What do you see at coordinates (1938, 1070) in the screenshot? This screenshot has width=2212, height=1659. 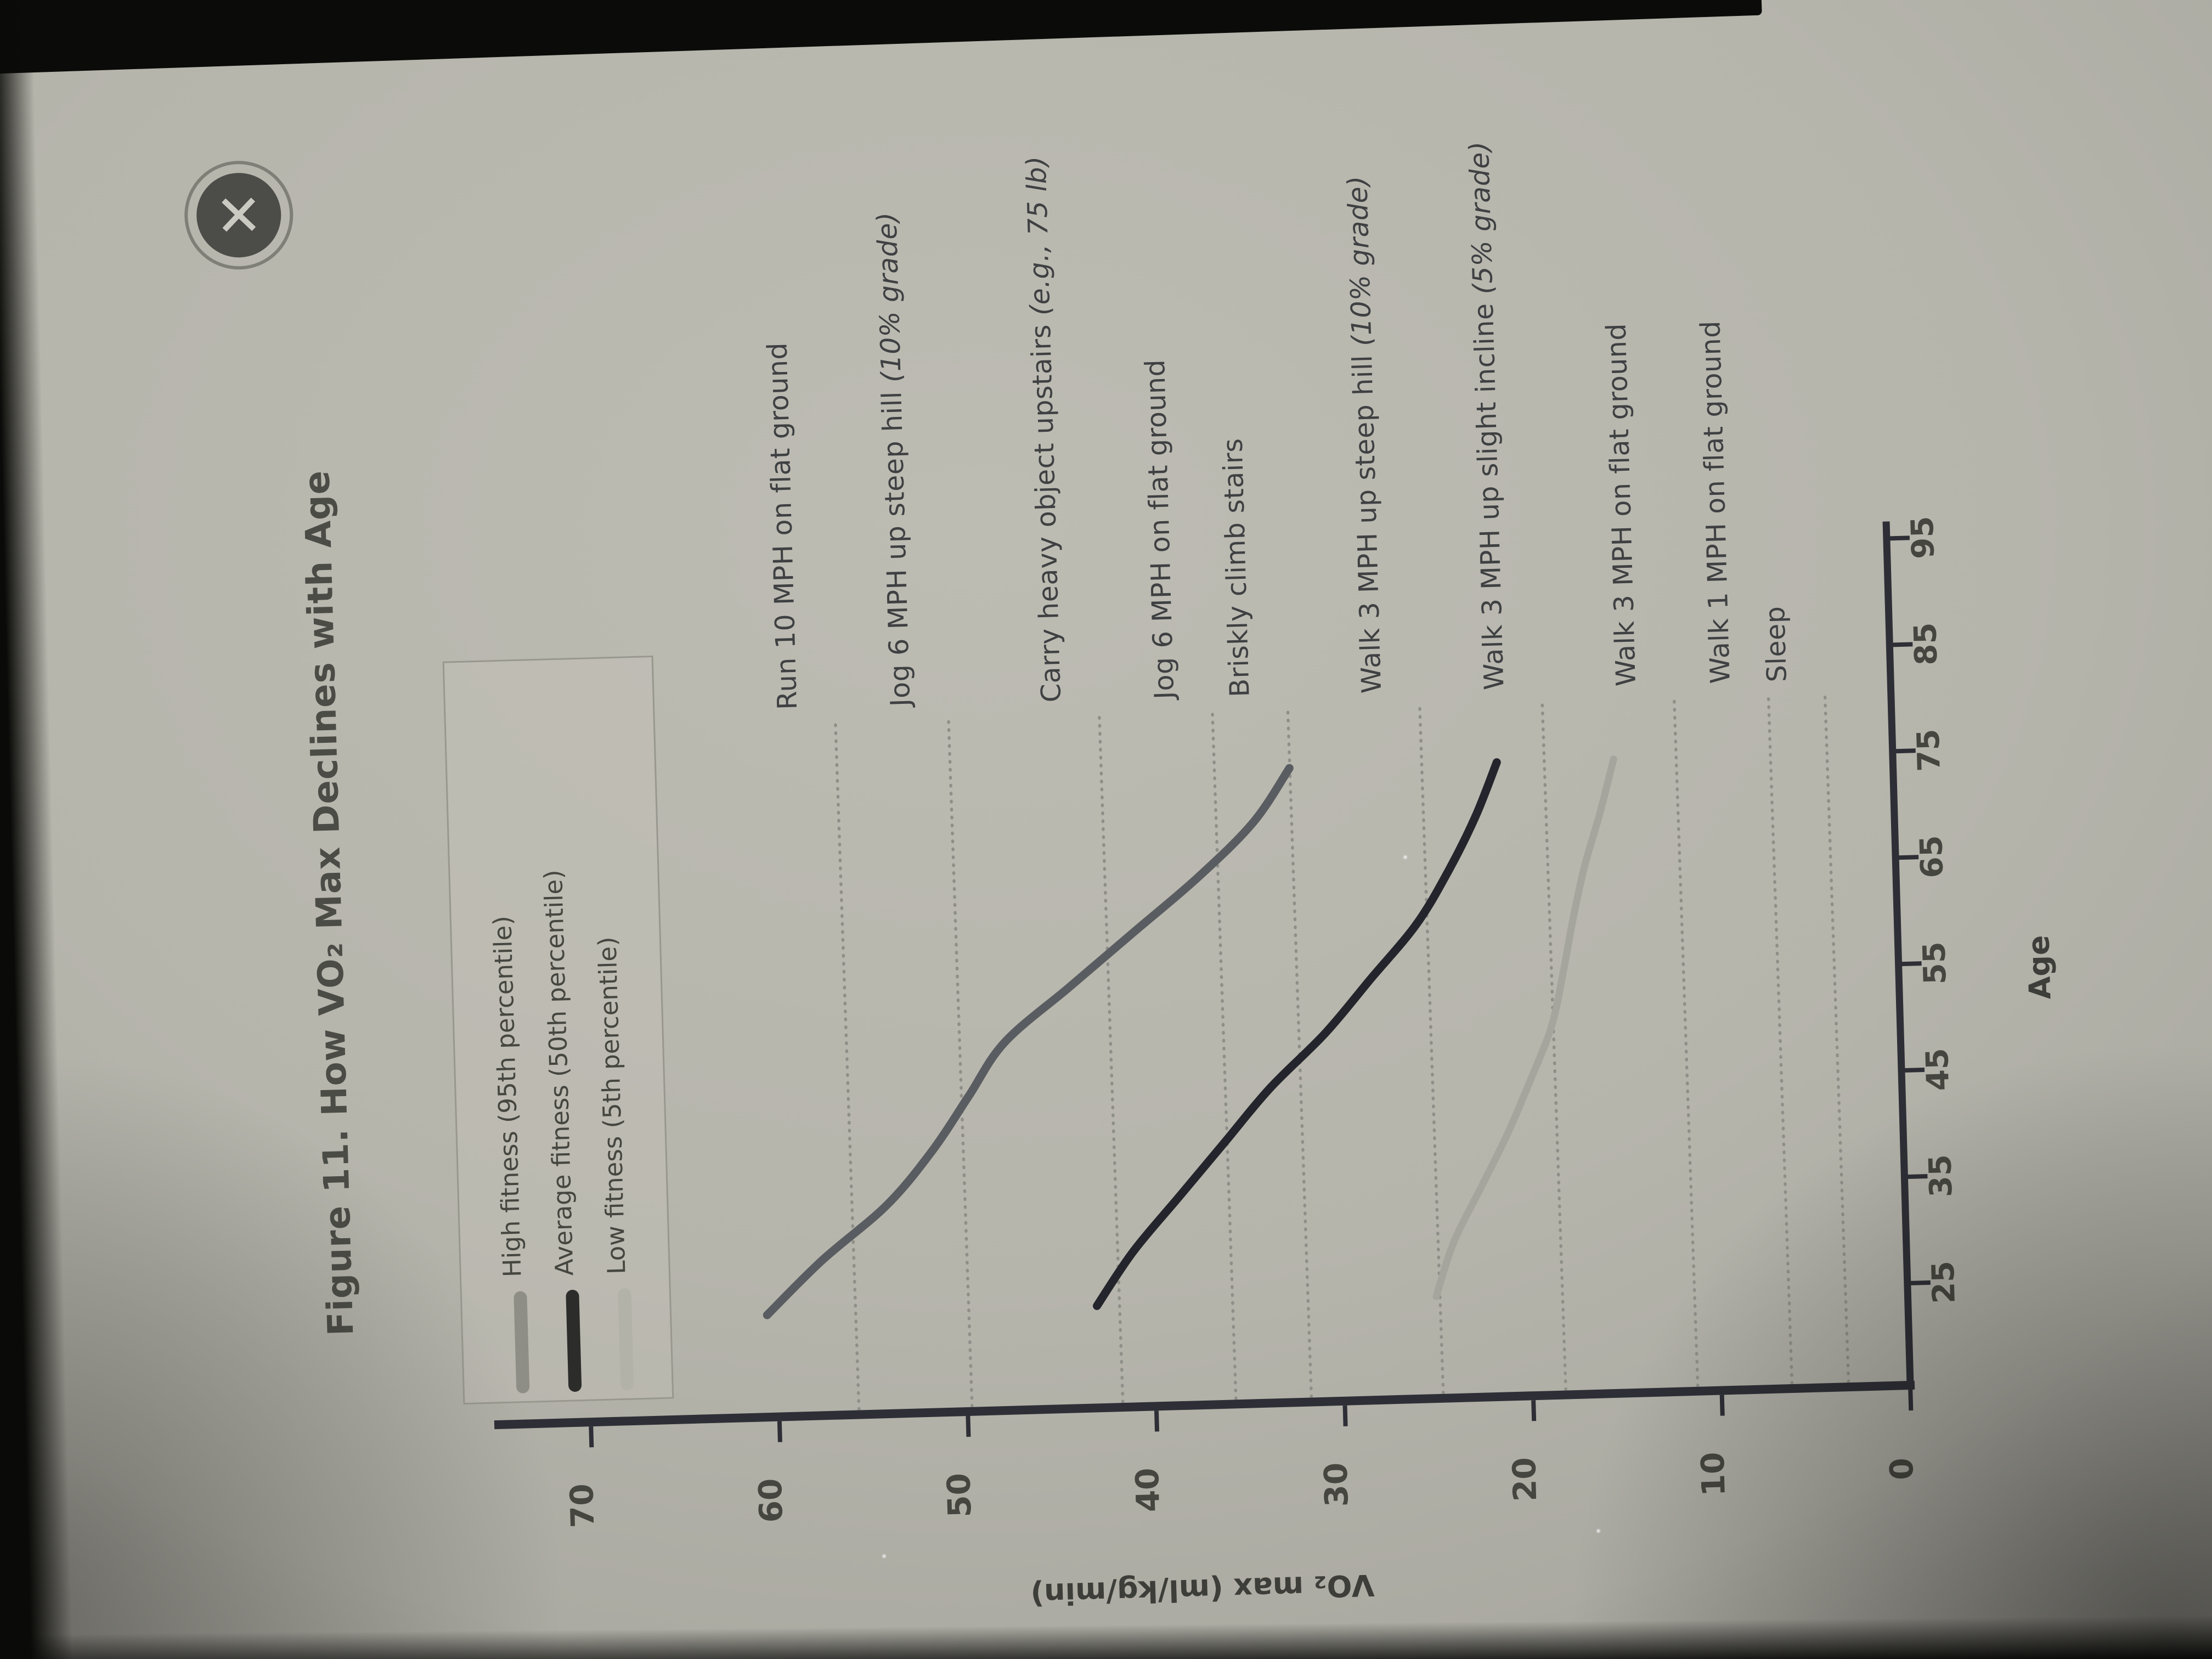 I see `age-tick-label-45: 45` at bounding box center [1938, 1070].